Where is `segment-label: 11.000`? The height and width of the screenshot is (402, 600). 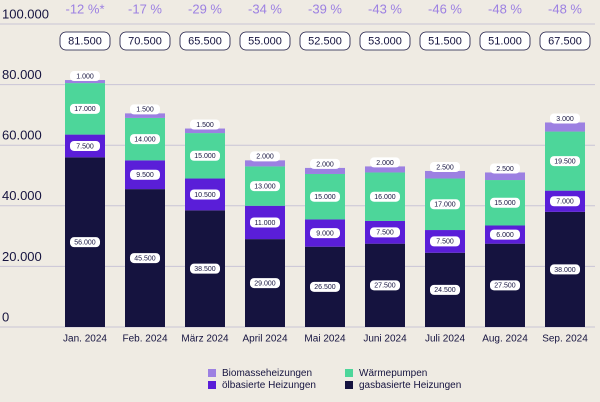
segment-label: 11.000 is located at coordinates (265, 223).